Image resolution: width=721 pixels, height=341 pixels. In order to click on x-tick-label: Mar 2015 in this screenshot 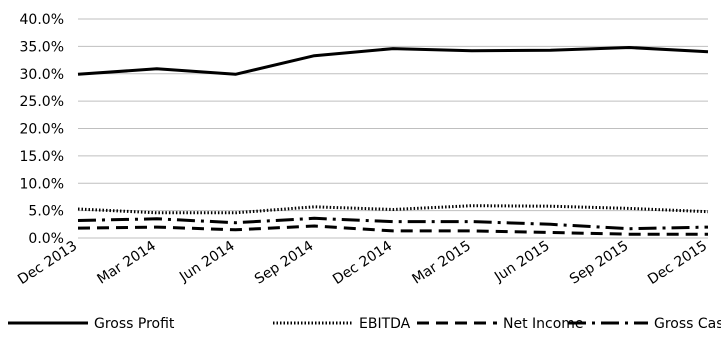, I will do `click(441, 263)`.